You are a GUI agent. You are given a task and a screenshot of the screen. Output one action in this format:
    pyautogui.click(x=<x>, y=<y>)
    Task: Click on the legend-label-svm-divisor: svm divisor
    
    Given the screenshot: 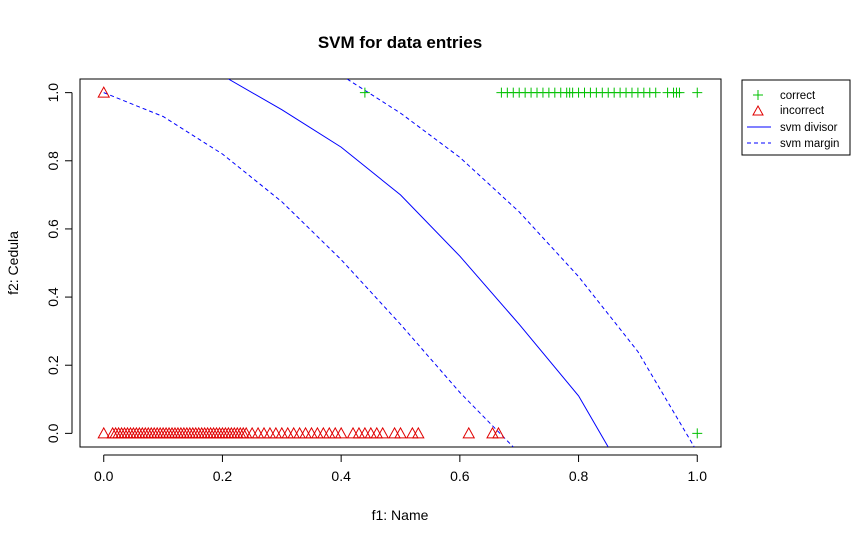 What is the action you would take?
    pyautogui.click(x=809, y=128)
    